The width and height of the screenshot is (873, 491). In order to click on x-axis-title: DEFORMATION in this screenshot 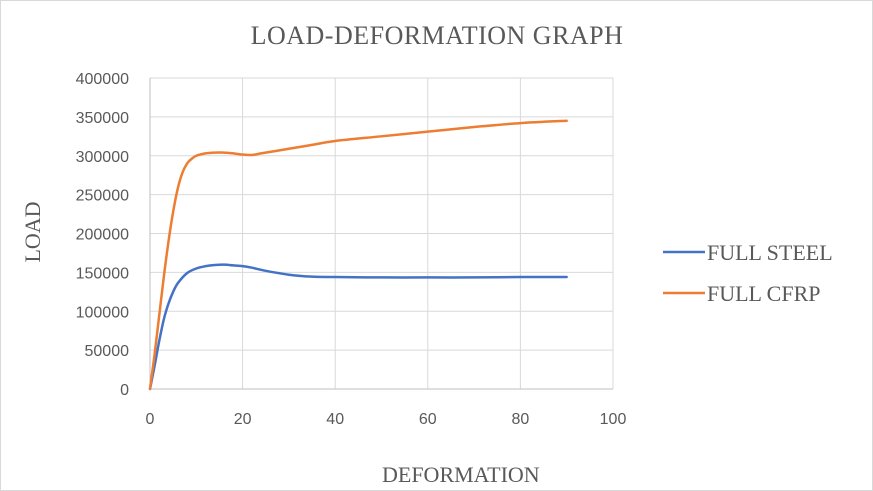, I will do `click(461, 474)`.